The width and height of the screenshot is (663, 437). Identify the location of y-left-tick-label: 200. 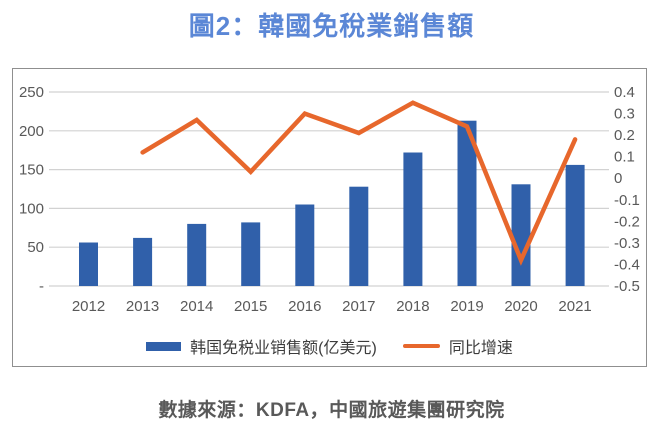
(31, 131).